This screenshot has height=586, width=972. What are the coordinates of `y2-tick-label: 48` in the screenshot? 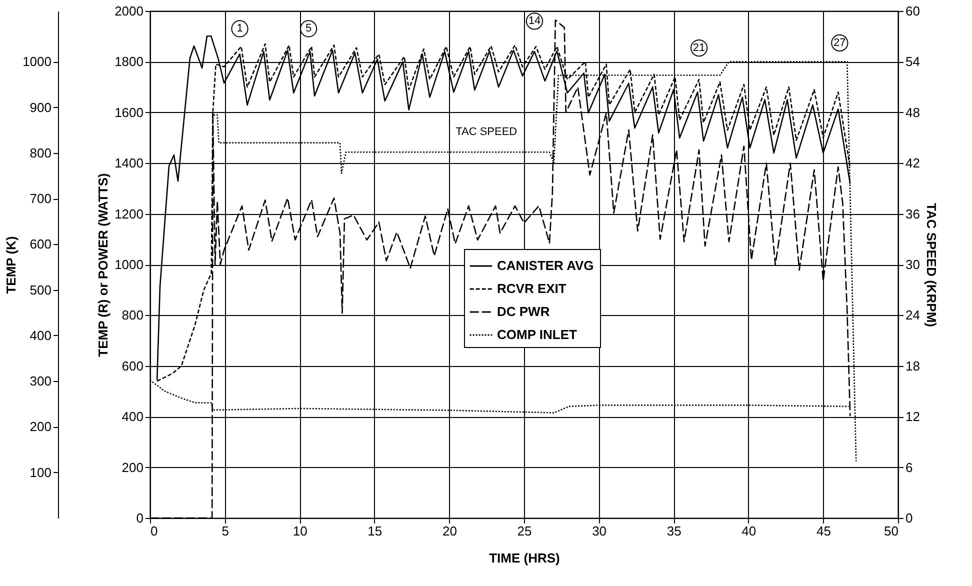 It's located at (913, 112).